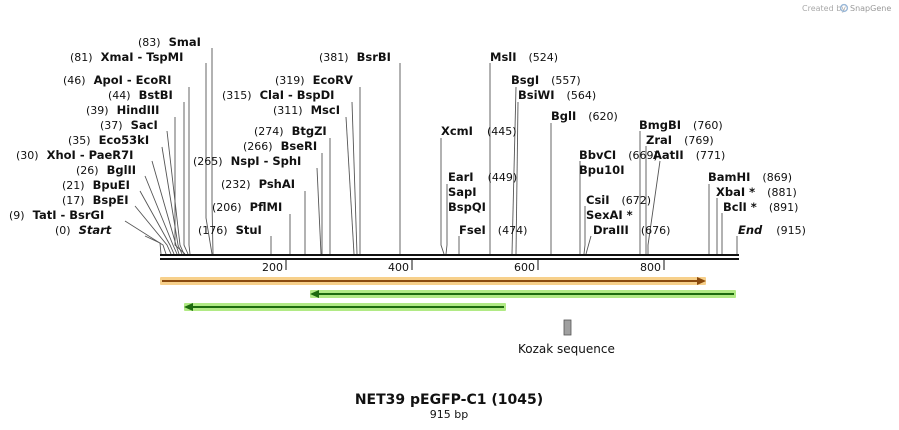  I want to click on green-feature-arrow-long, so click(523, 294).